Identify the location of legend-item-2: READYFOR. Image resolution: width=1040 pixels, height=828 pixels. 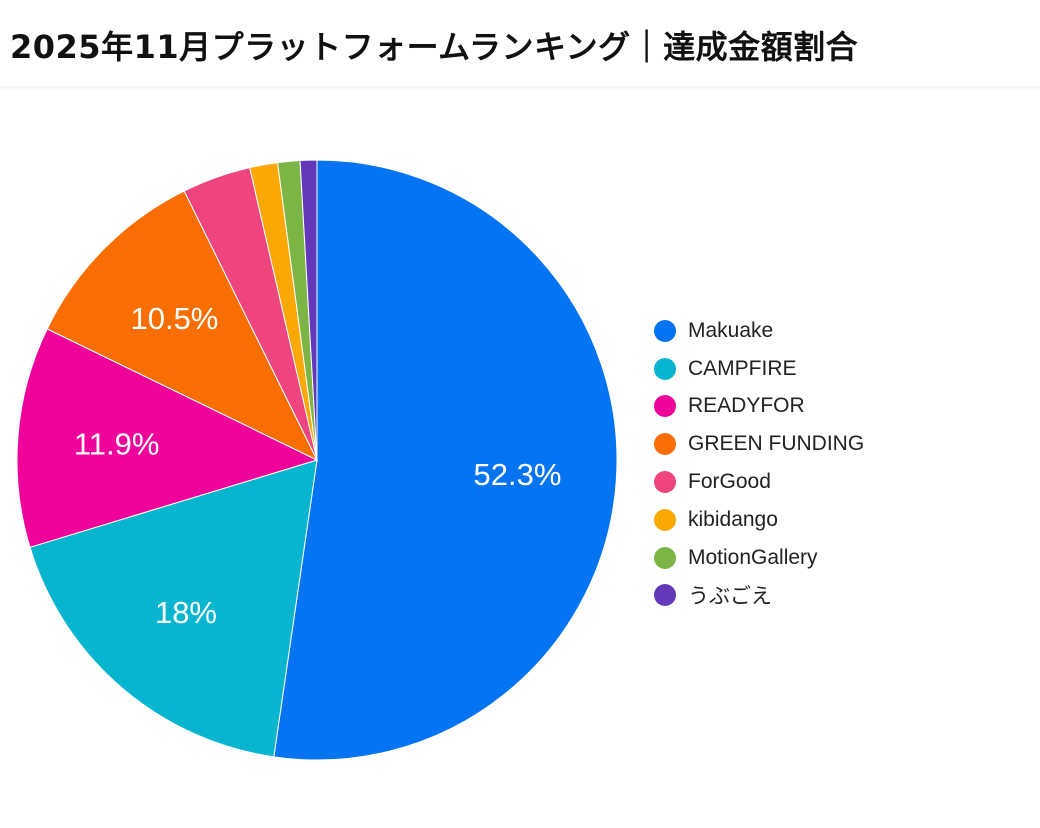
(759, 407).